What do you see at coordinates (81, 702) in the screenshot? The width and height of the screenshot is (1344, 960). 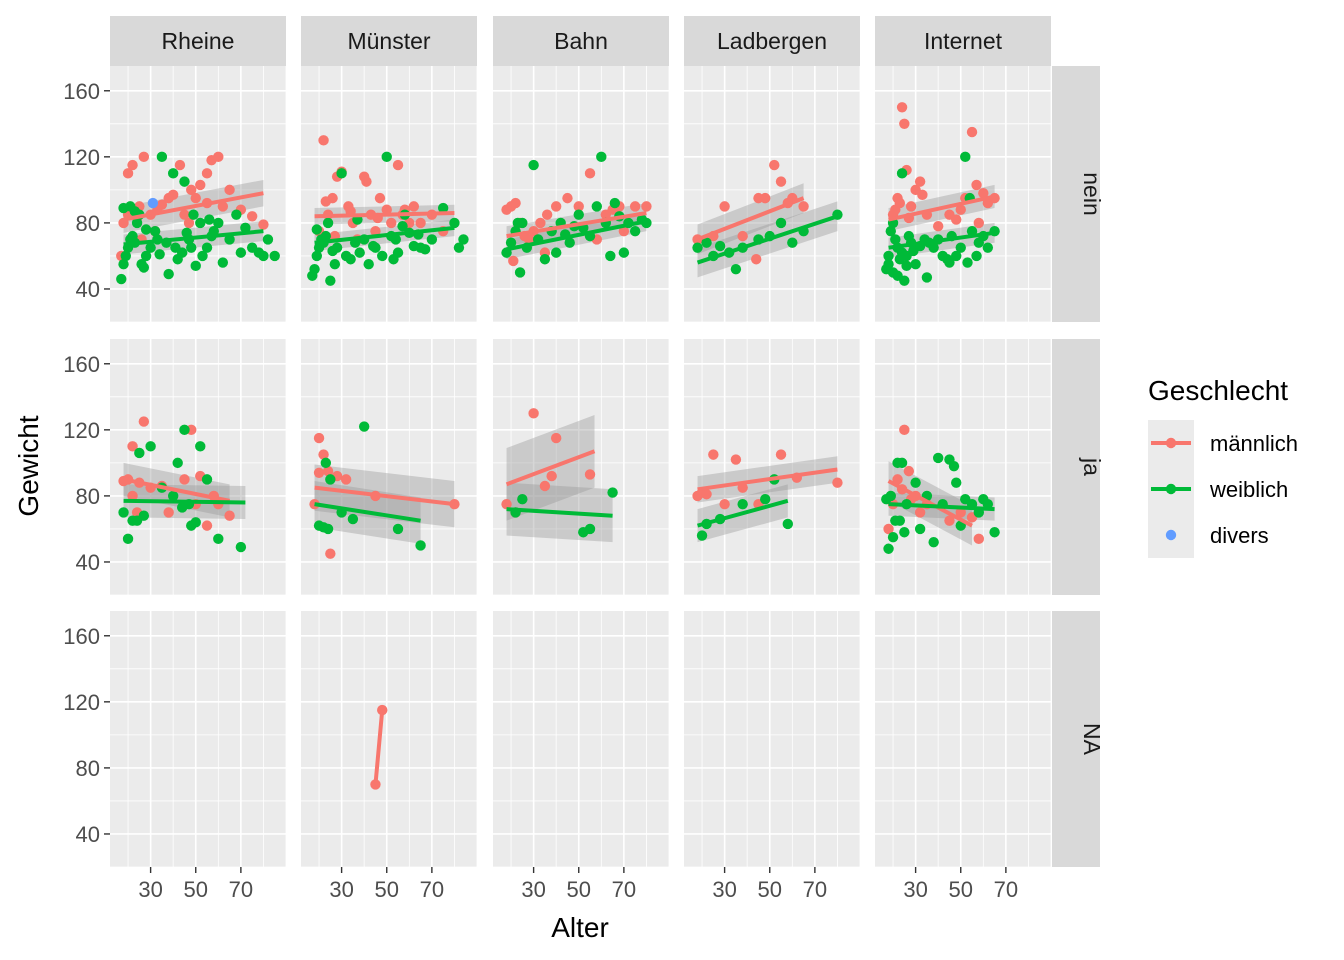 I see `y-tick-label: 120` at bounding box center [81, 702].